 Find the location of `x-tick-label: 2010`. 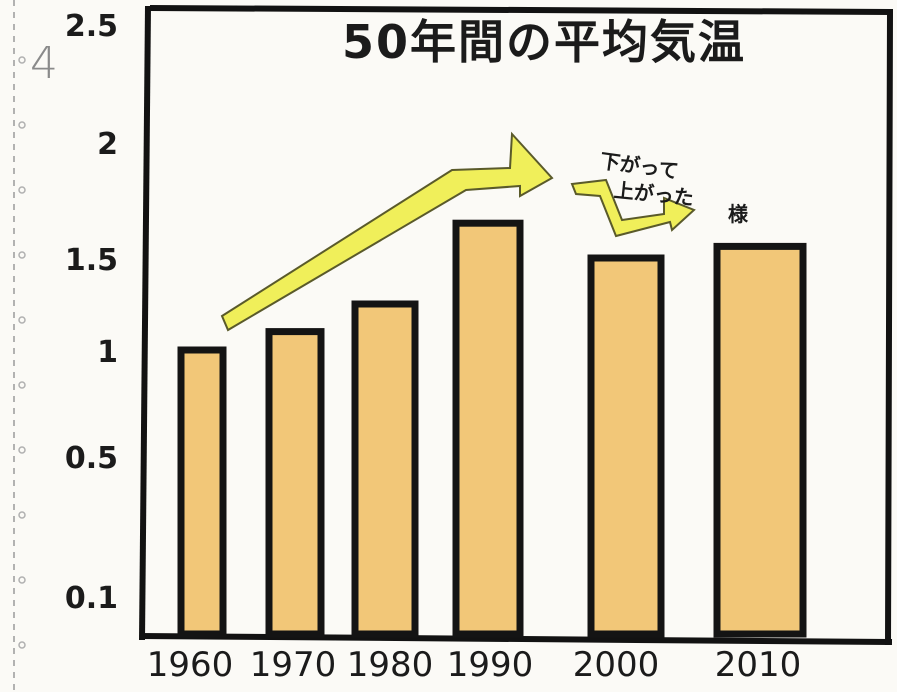

x-tick-label: 2010 is located at coordinates (758, 665).